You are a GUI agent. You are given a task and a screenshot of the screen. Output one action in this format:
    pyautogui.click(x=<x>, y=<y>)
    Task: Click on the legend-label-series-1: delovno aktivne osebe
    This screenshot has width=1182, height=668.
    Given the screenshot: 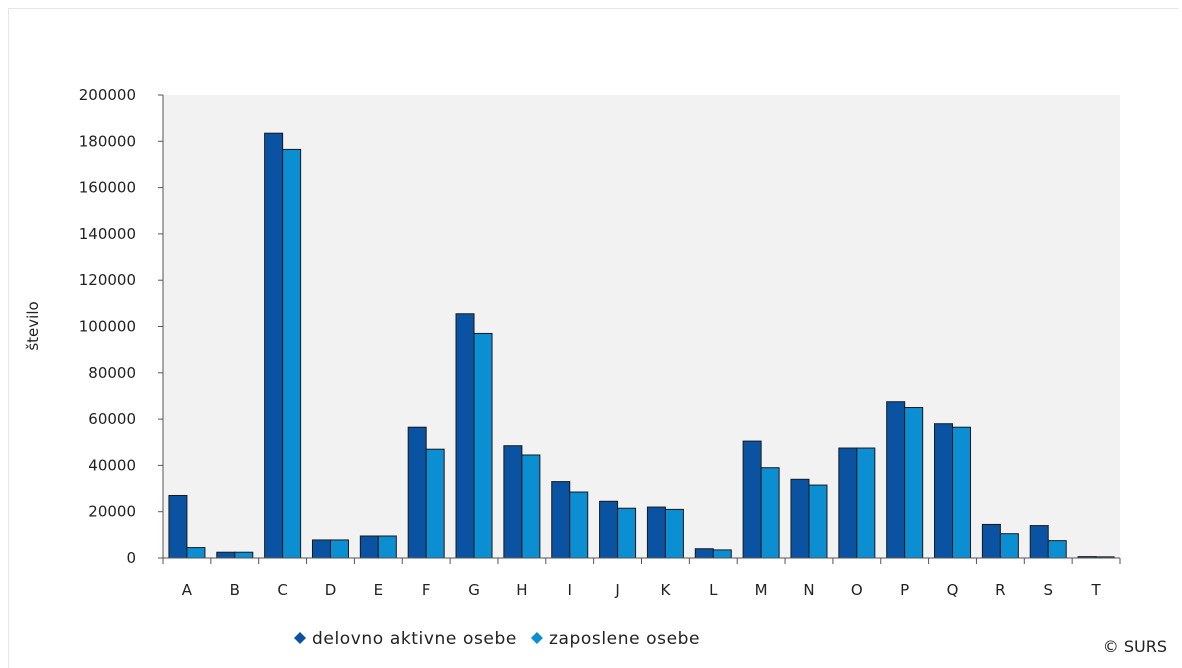 What is the action you would take?
    pyautogui.click(x=414, y=639)
    